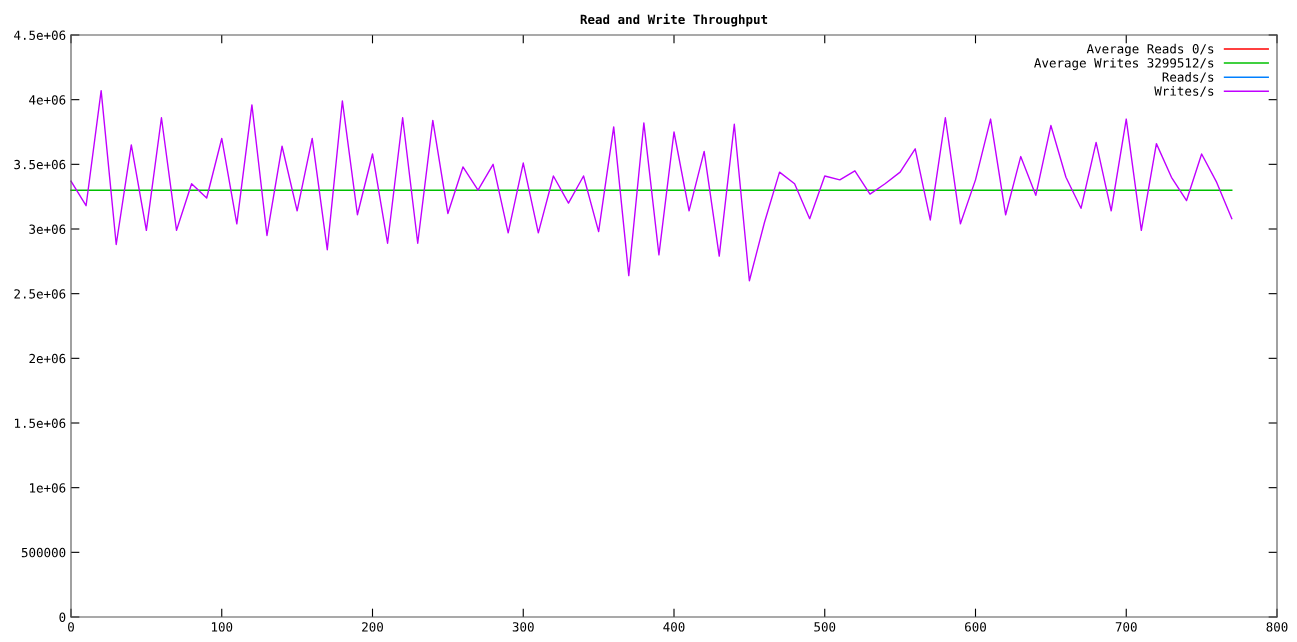 The width and height of the screenshot is (1297, 642). What do you see at coordinates (43, 552) in the screenshot?
I see `y-tick-label: 500000` at bounding box center [43, 552].